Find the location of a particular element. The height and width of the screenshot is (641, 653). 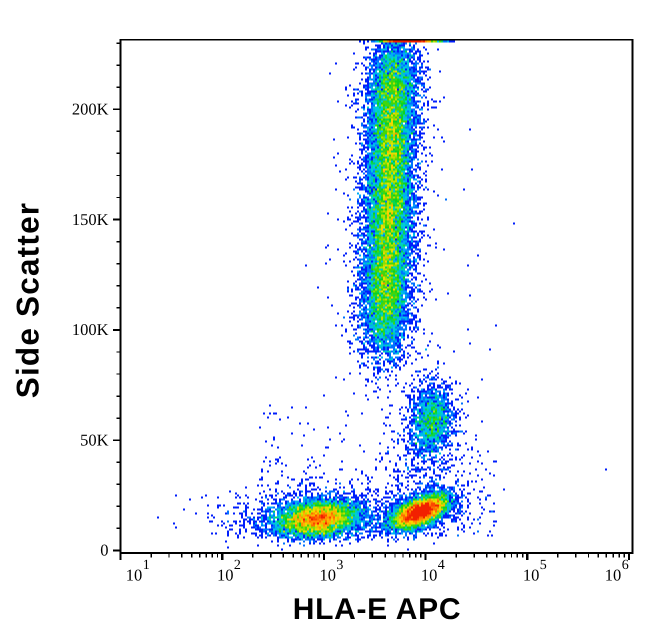

svg-text: 6 is located at coordinates (625, 565).